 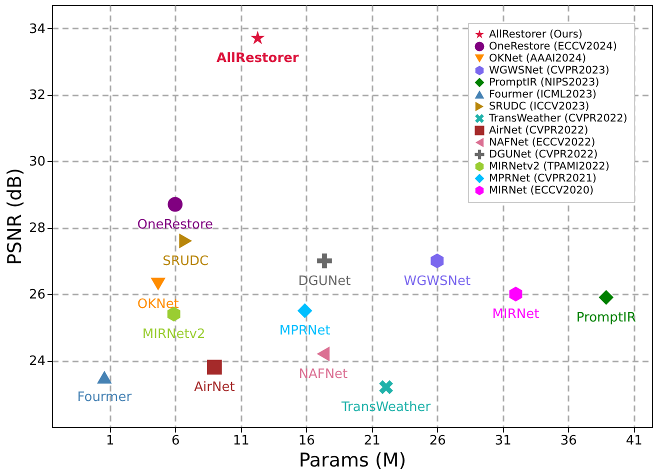 I want to click on annotation: PromptIR, so click(x=606, y=318).